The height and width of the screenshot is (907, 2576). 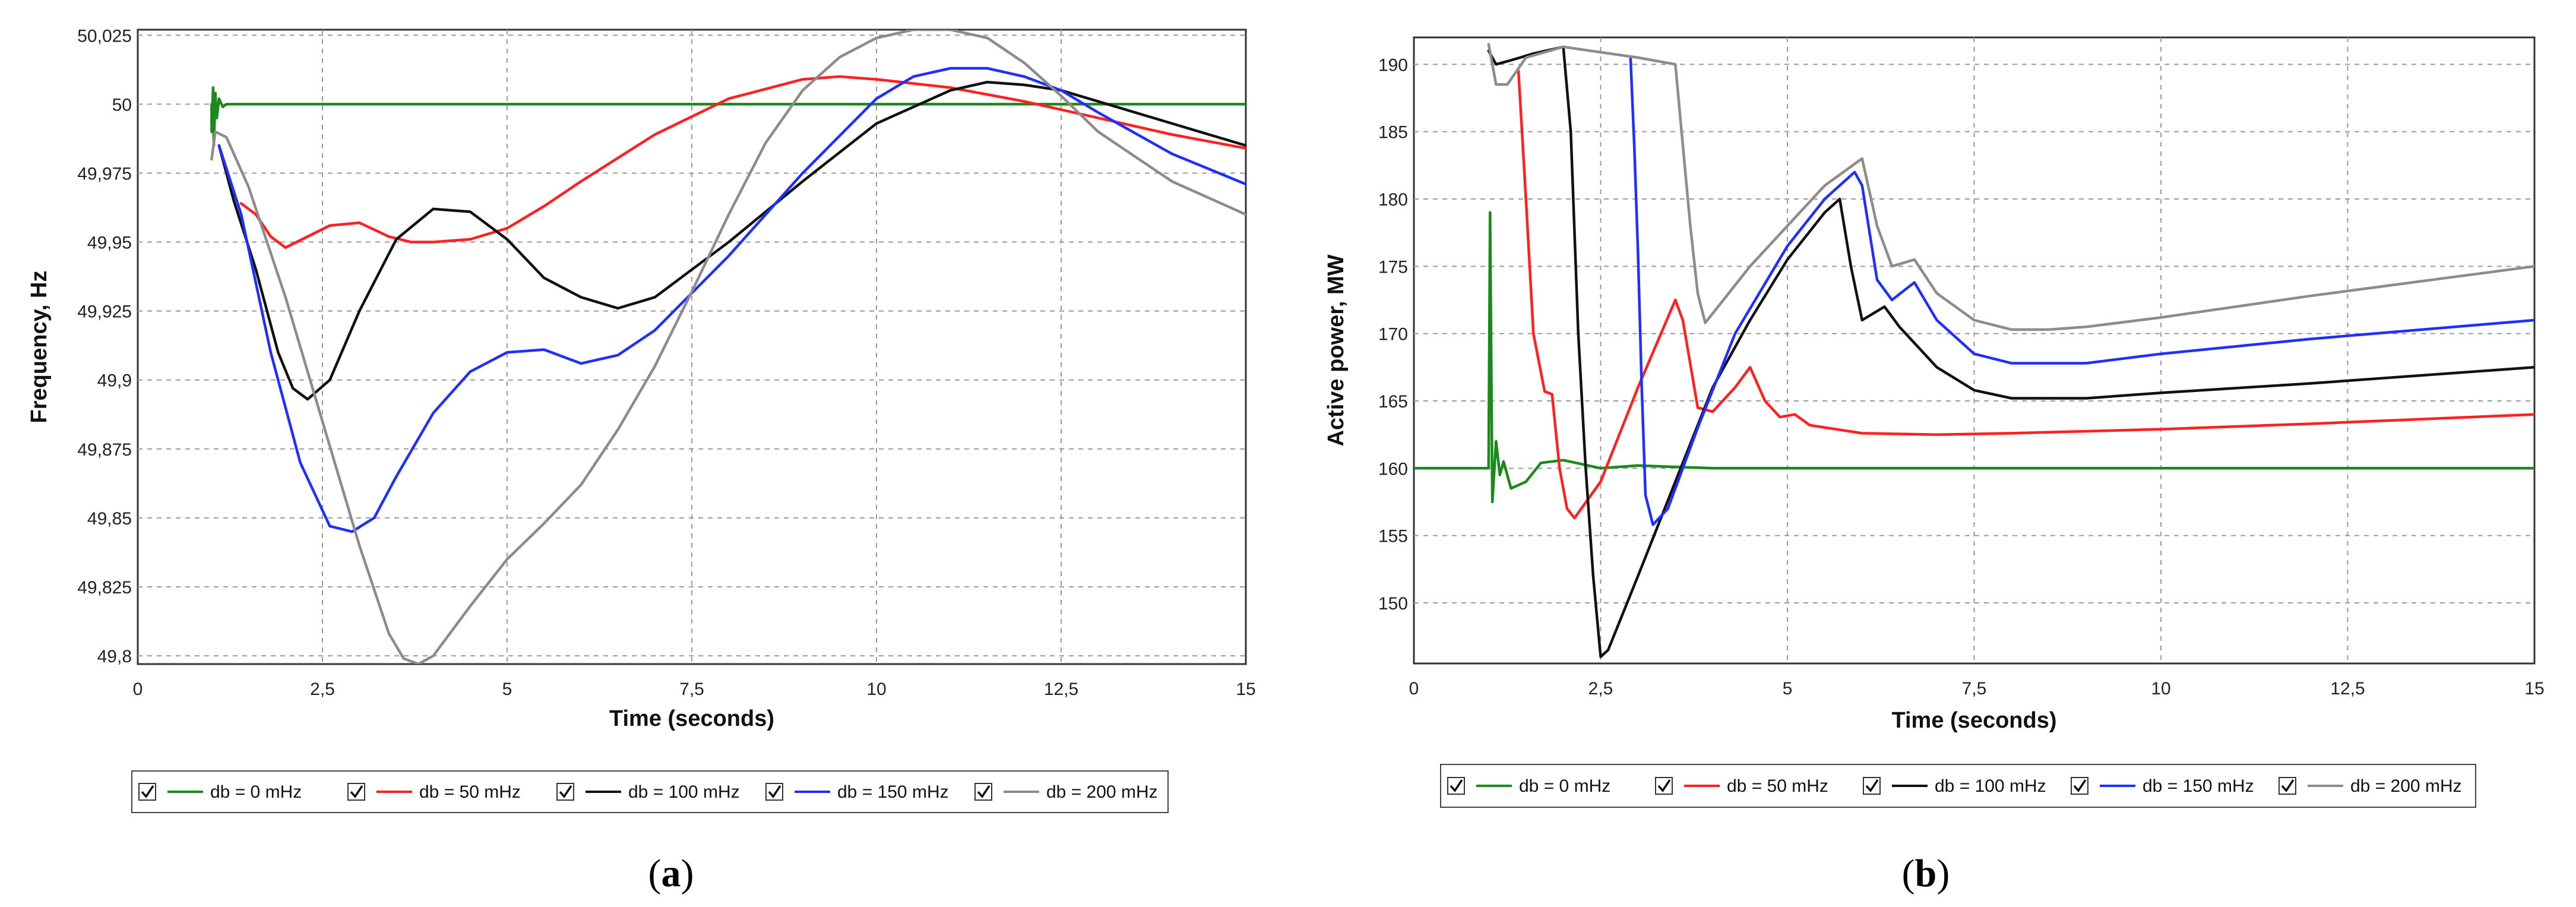 I want to click on y-tick-label: 49,95, so click(x=109, y=243).